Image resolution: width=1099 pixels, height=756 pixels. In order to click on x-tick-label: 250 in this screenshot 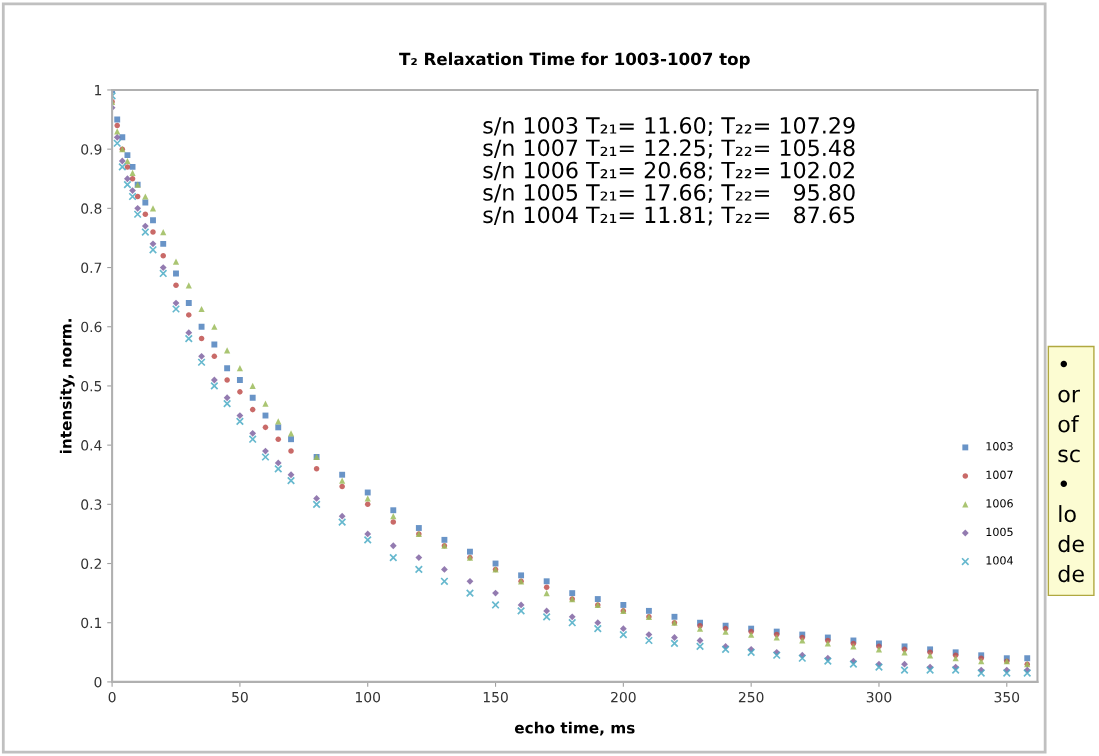, I will do `click(751, 697)`.